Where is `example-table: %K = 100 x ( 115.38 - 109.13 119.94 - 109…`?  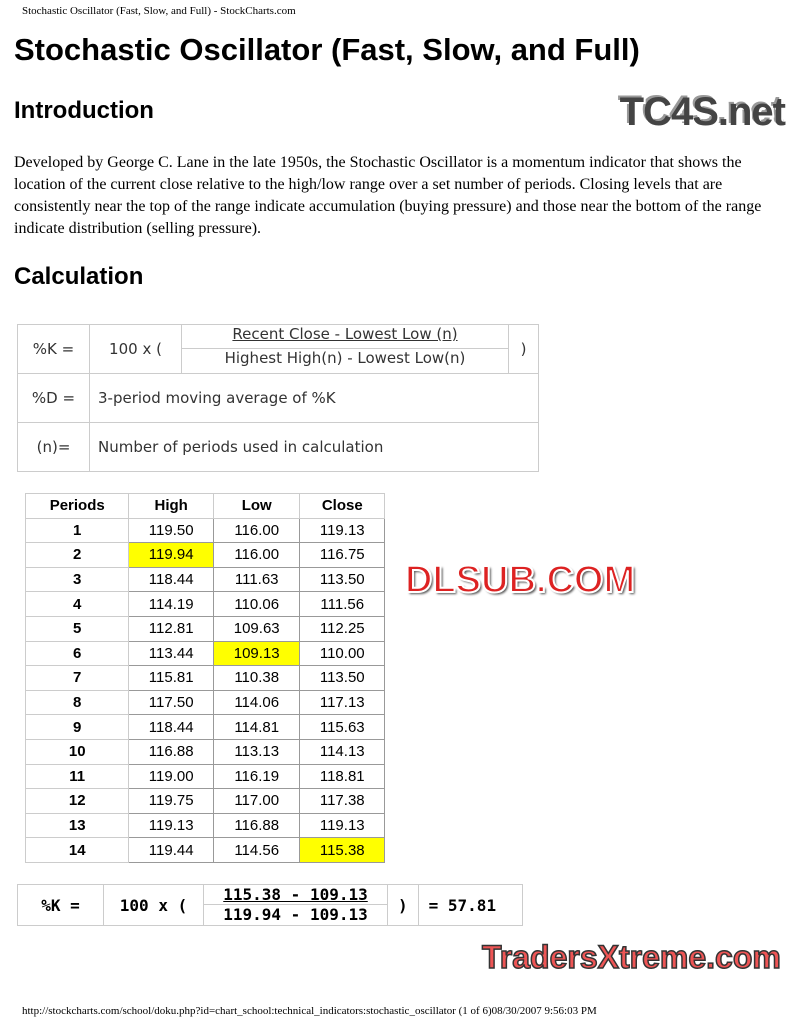
example-table: %K = 100 x ( 115.38 - 109.13 119.94 - 109… is located at coordinates (270, 905).